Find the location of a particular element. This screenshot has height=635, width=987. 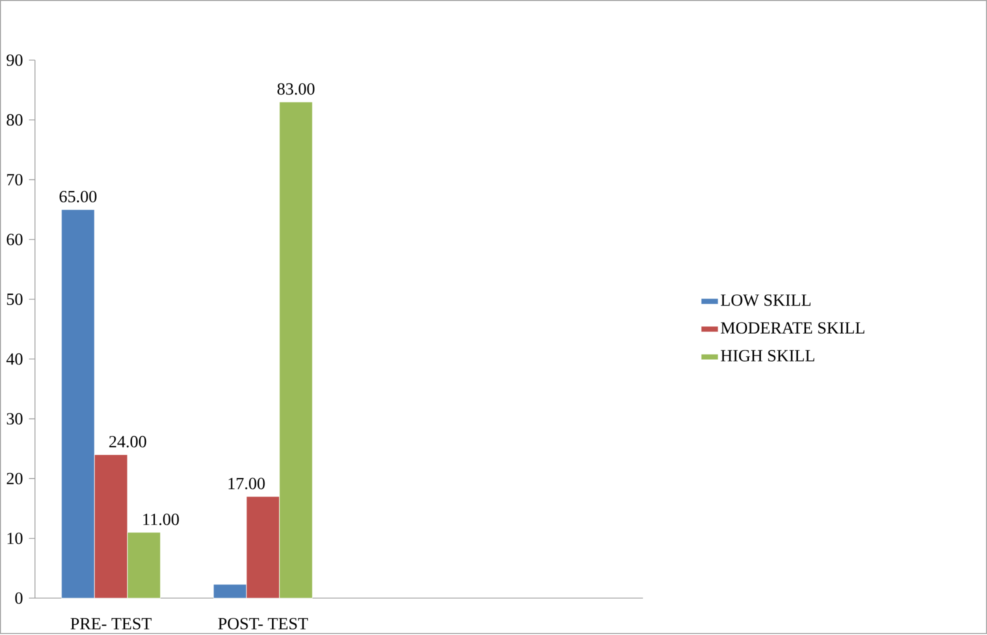

data-label: 17.00 is located at coordinates (246, 484).